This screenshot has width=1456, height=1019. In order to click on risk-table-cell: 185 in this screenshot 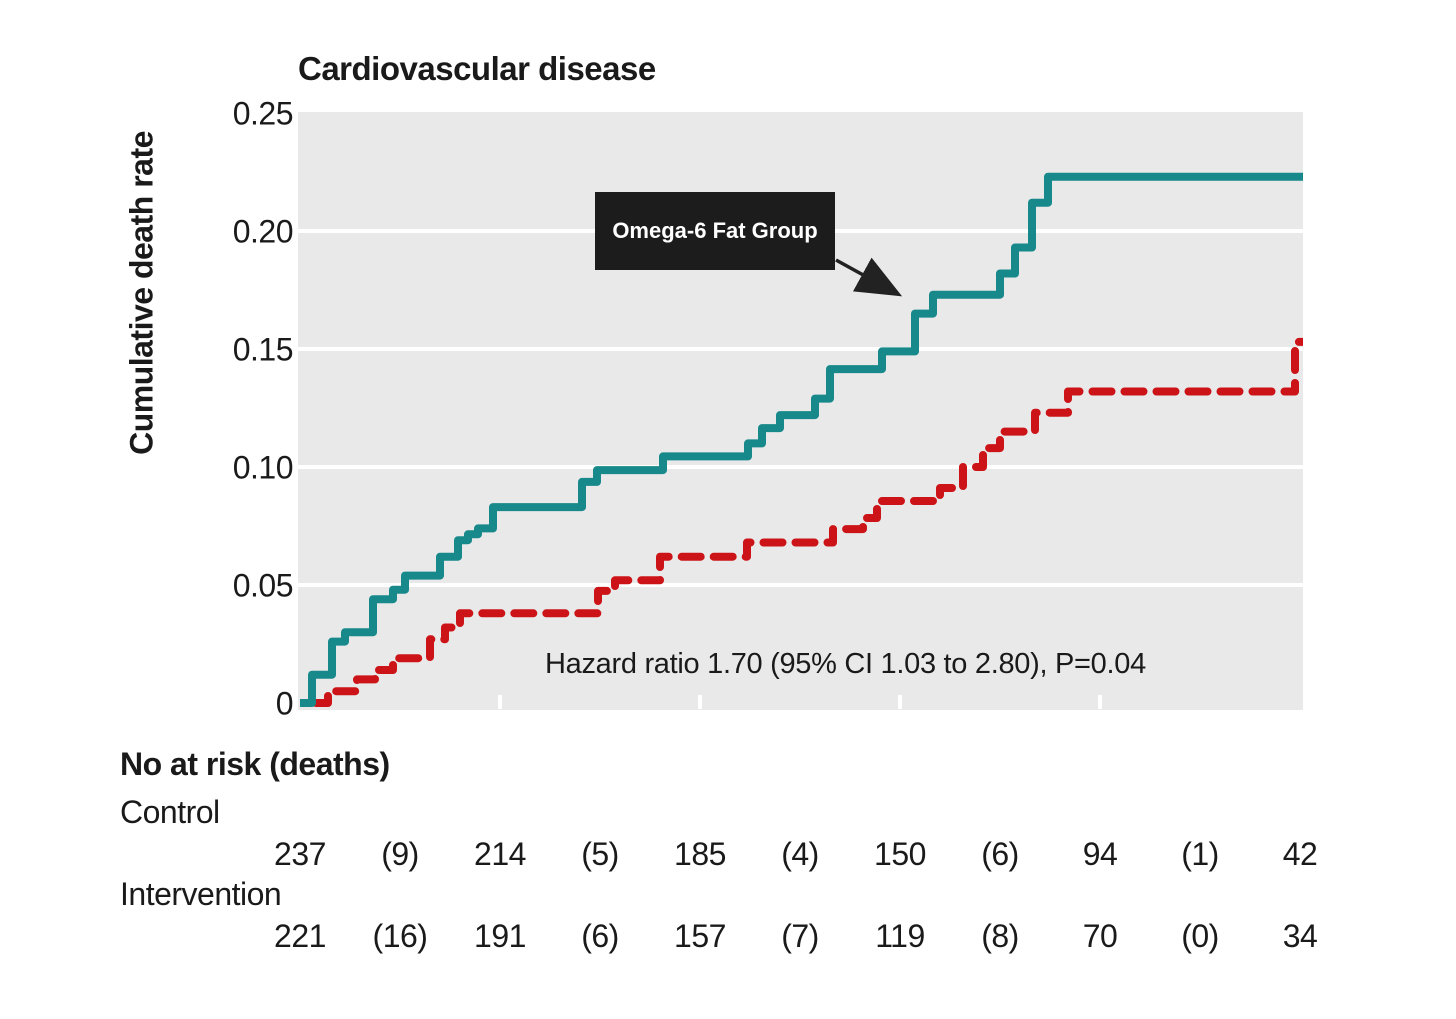, I will do `click(700, 854)`.